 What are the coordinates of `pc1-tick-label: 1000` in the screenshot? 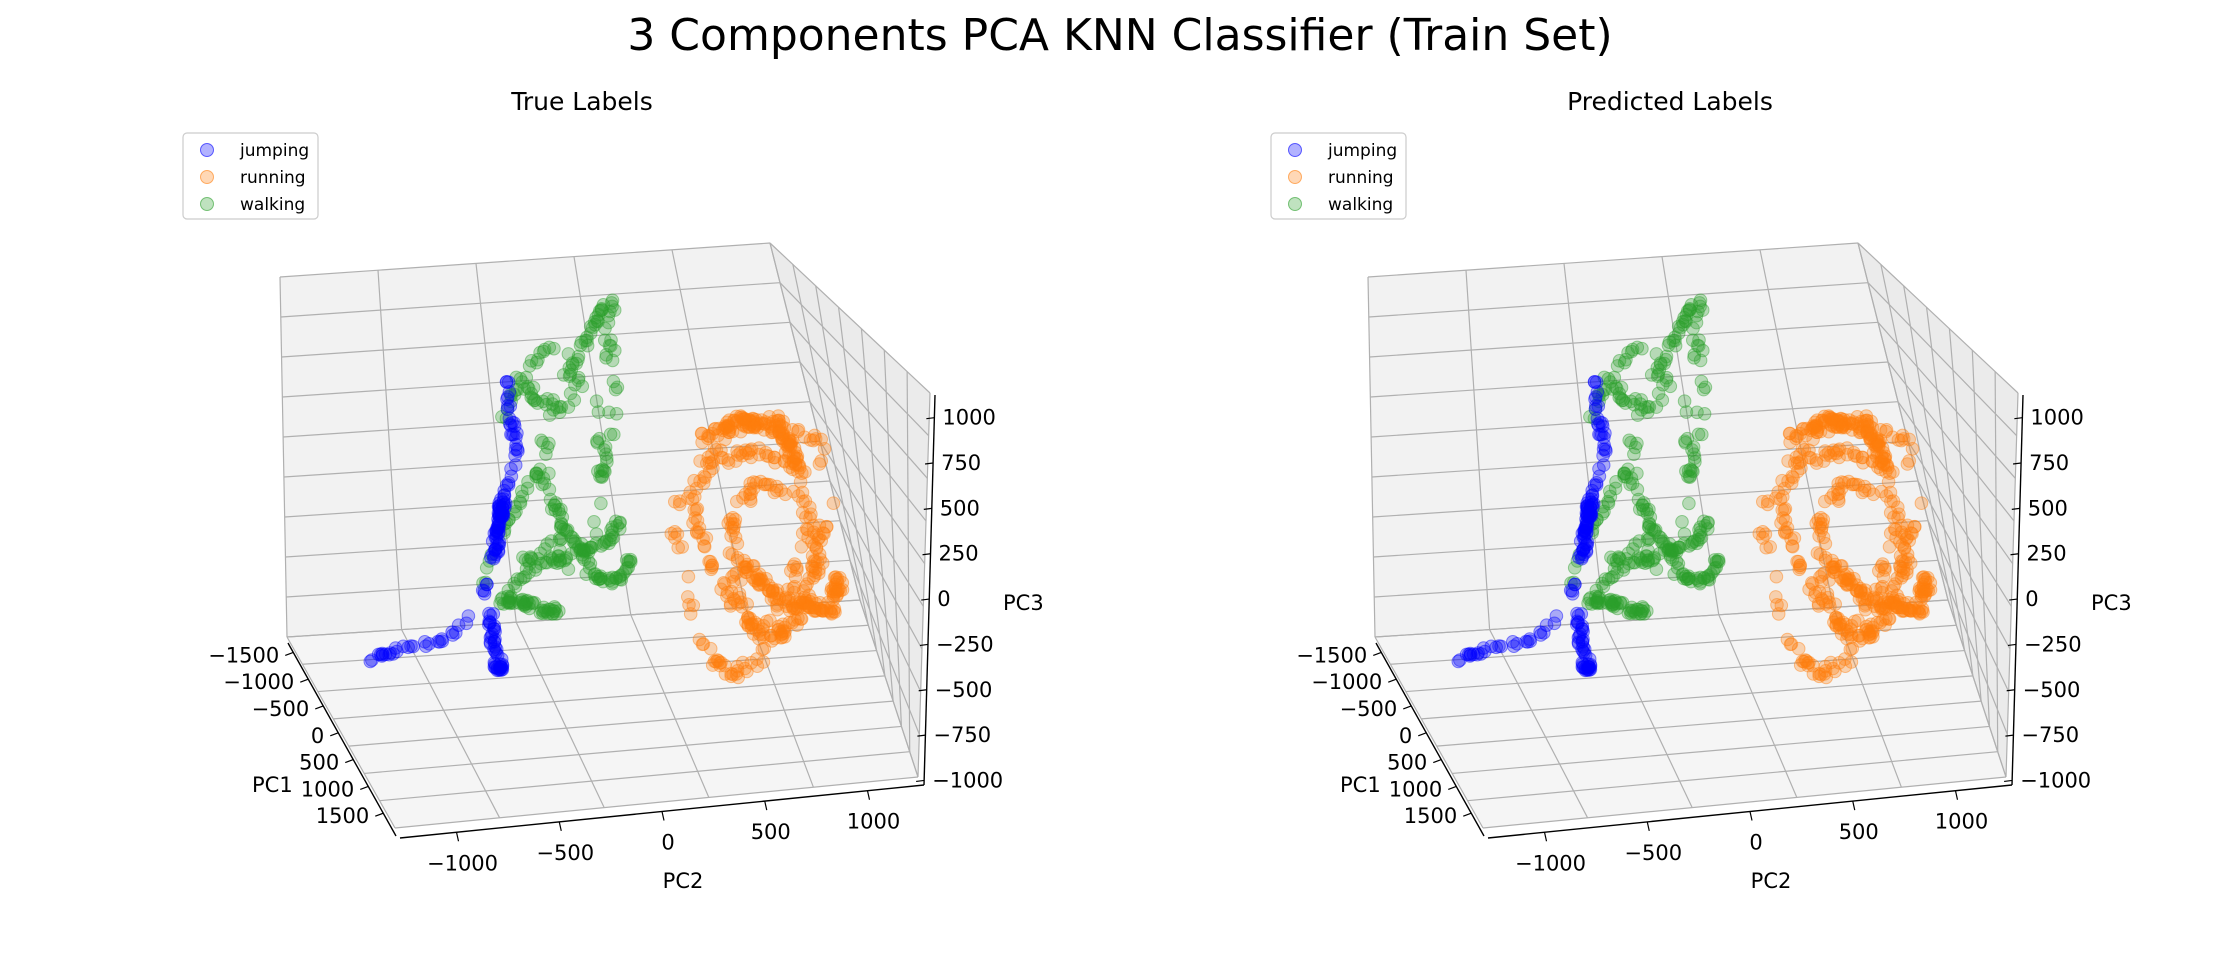 It's located at (1415, 789).